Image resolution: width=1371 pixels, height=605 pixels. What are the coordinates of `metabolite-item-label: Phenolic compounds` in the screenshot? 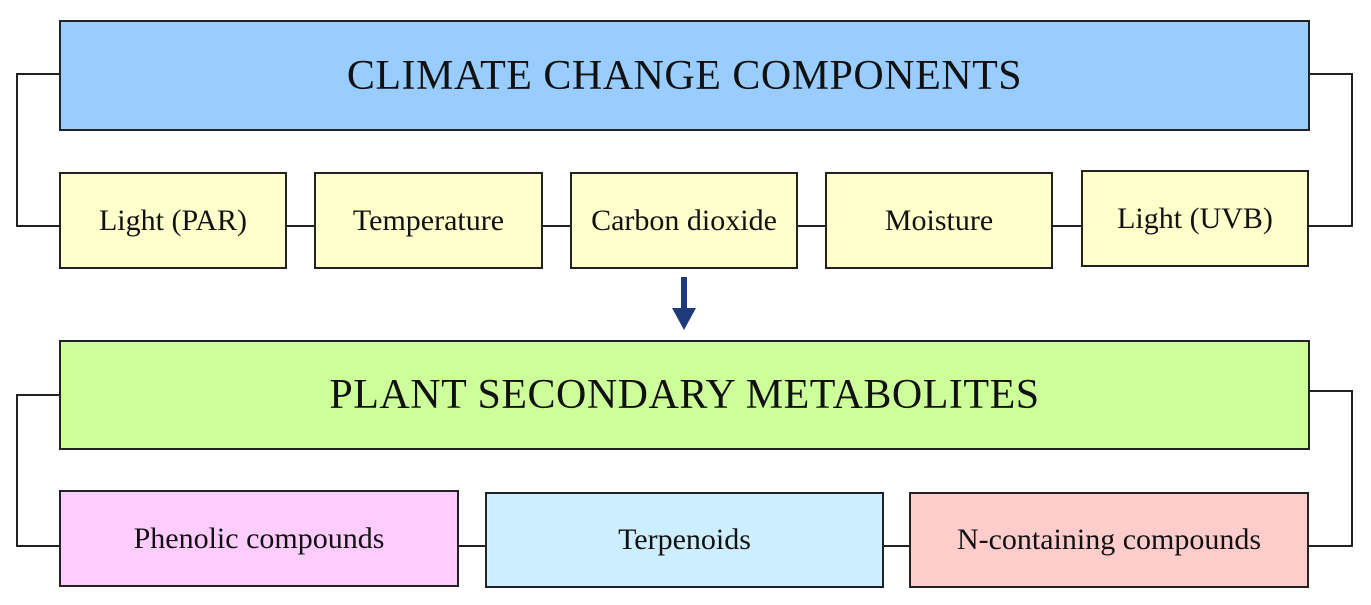 It's located at (259, 538).